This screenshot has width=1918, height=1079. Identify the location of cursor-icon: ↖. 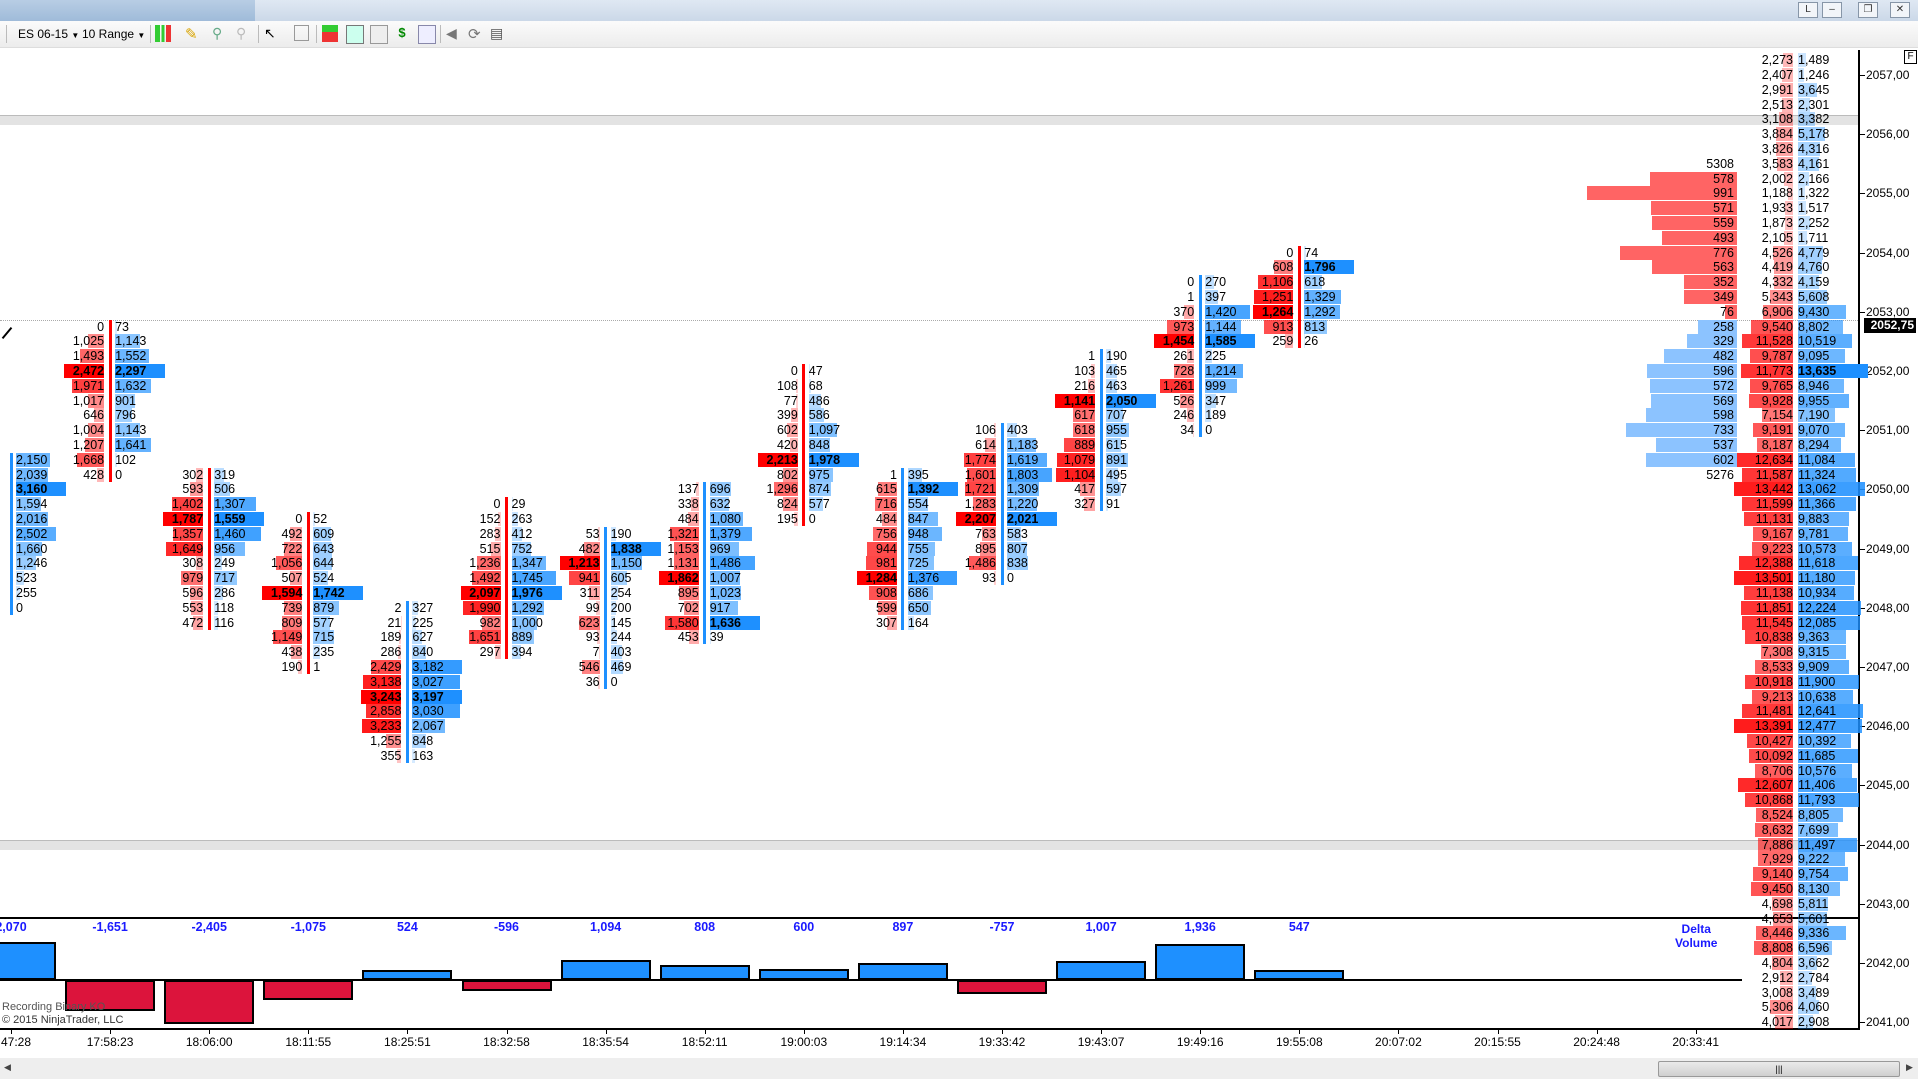
(270, 33).